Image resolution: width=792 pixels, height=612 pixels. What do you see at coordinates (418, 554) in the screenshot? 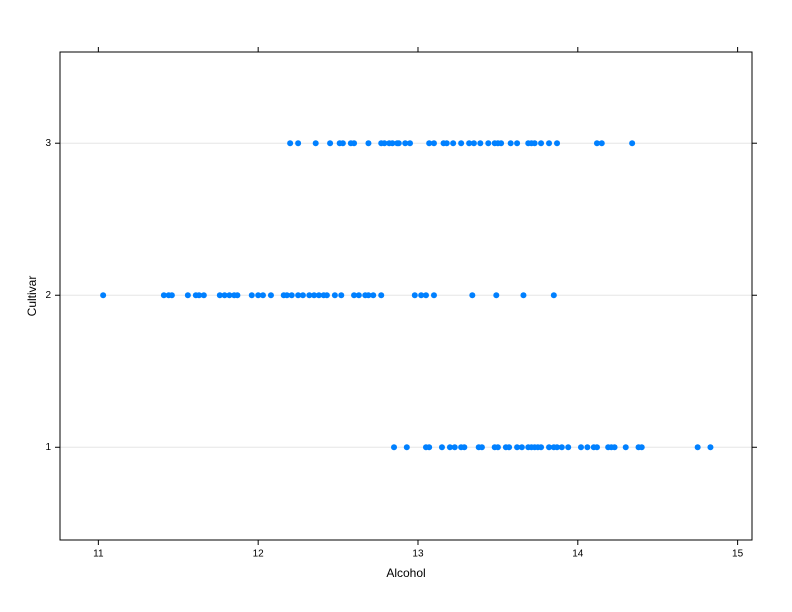
I see `x-tick-label: 13` at bounding box center [418, 554].